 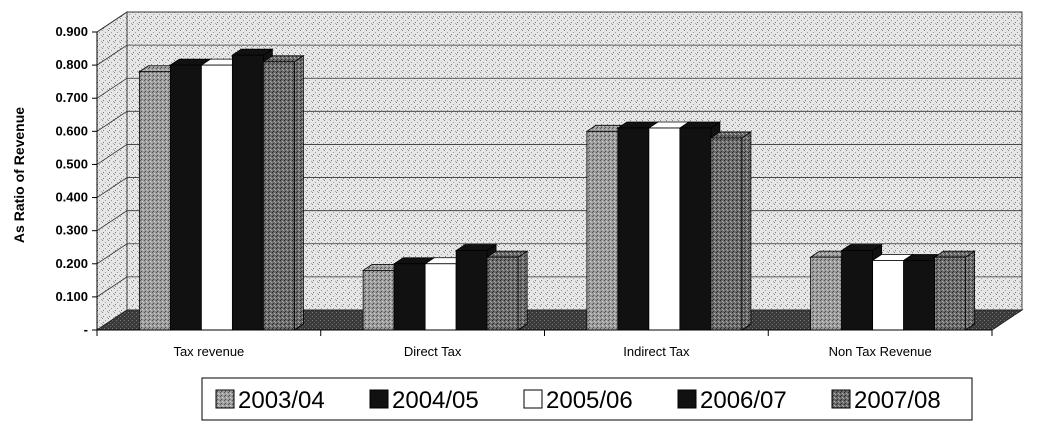 What do you see at coordinates (19, 175) in the screenshot?
I see `y-axis-title: As Ratio of Revenue` at bounding box center [19, 175].